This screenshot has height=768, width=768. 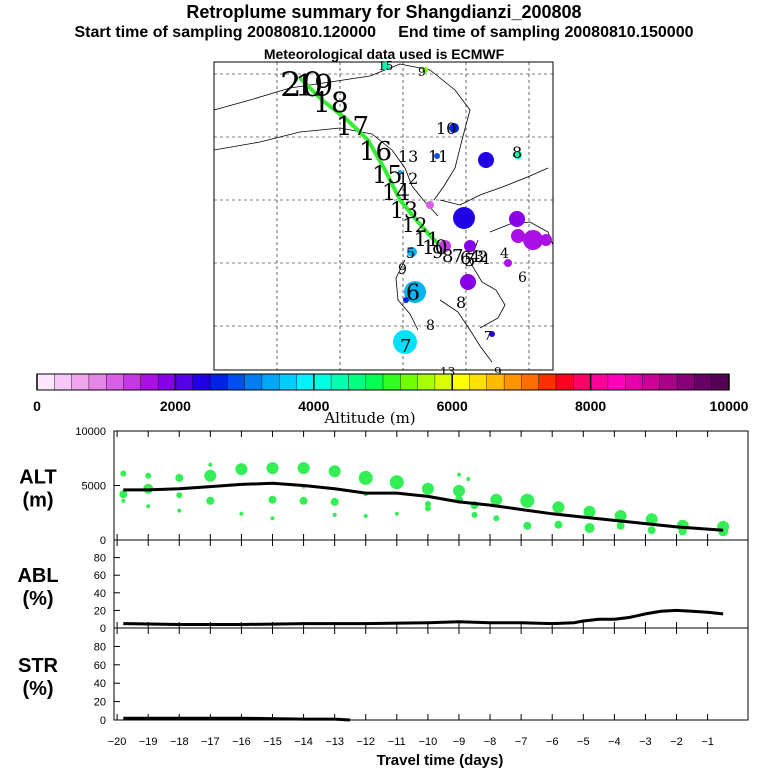 What do you see at coordinates (423, 506) in the screenshot?
I see `alt-mean-line` at bounding box center [423, 506].